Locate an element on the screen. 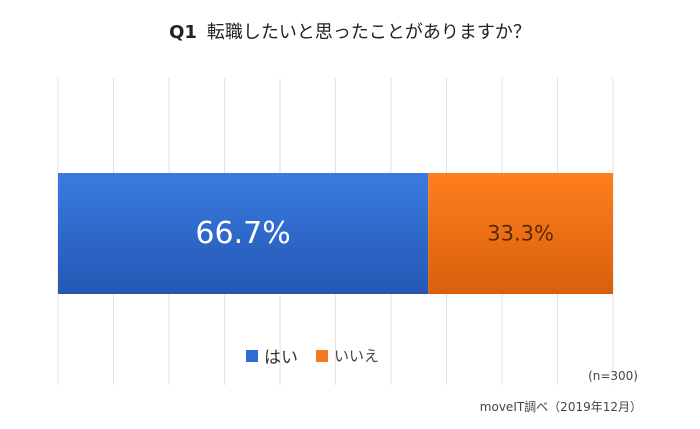 The width and height of the screenshot is (700, 429). legend-item-yes: はい is located at coordinates (272, 355).